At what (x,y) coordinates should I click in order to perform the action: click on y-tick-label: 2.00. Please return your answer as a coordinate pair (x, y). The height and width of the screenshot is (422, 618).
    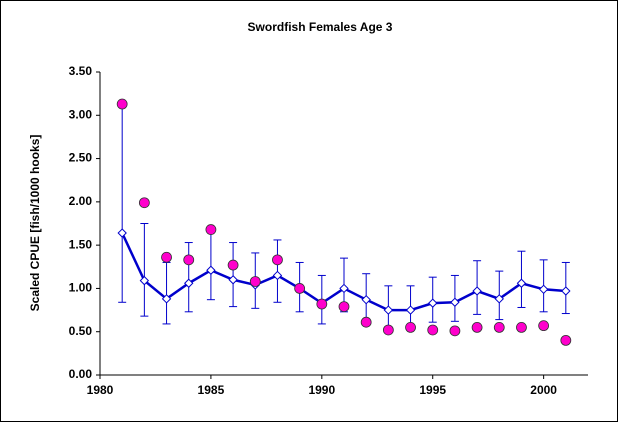
    Looking at the image, I should click on (81, 201).